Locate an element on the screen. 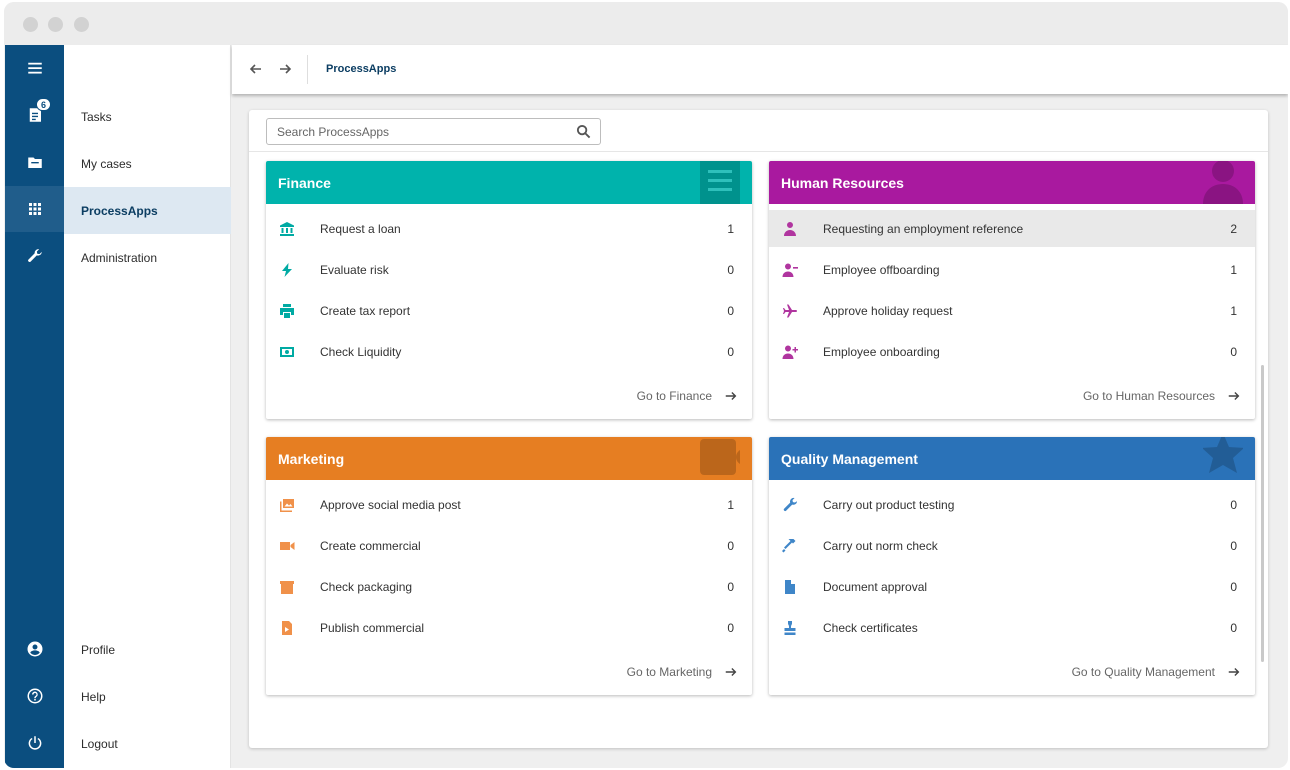 The height and width of the screenshot is (770, 1290). rail-logout-button is located at coordinates (34, 743).